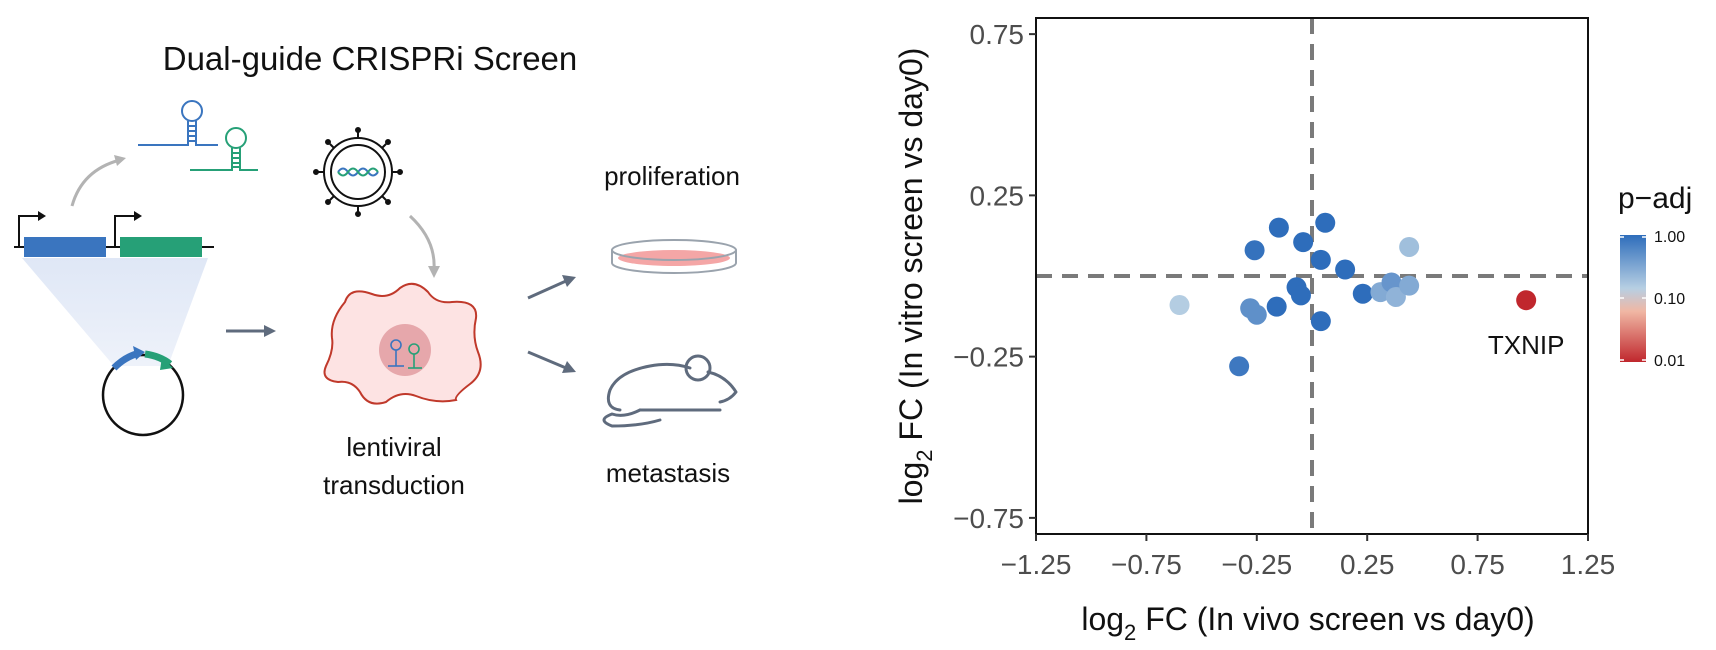  I want to click on lentivirus-icon, so click(358, 172).